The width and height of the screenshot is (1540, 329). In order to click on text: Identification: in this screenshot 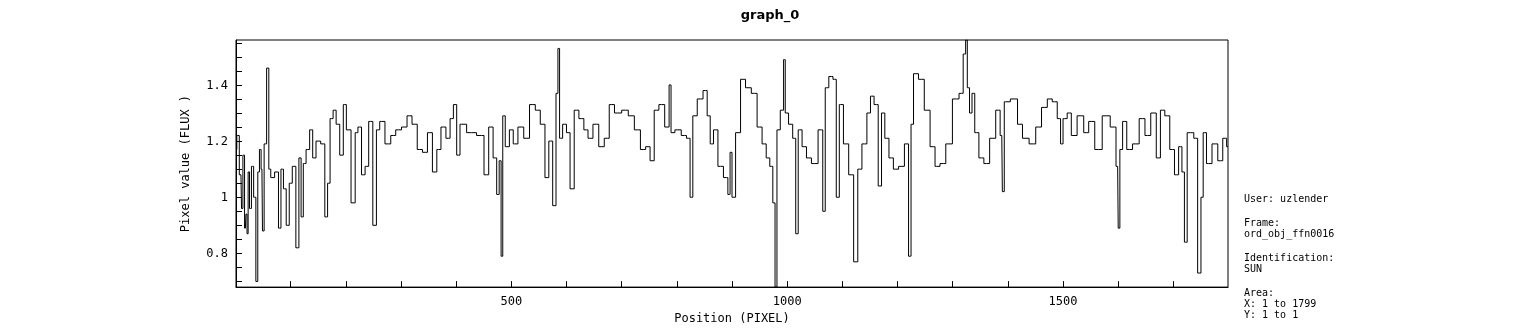, I will do `click(1289, 257)`.